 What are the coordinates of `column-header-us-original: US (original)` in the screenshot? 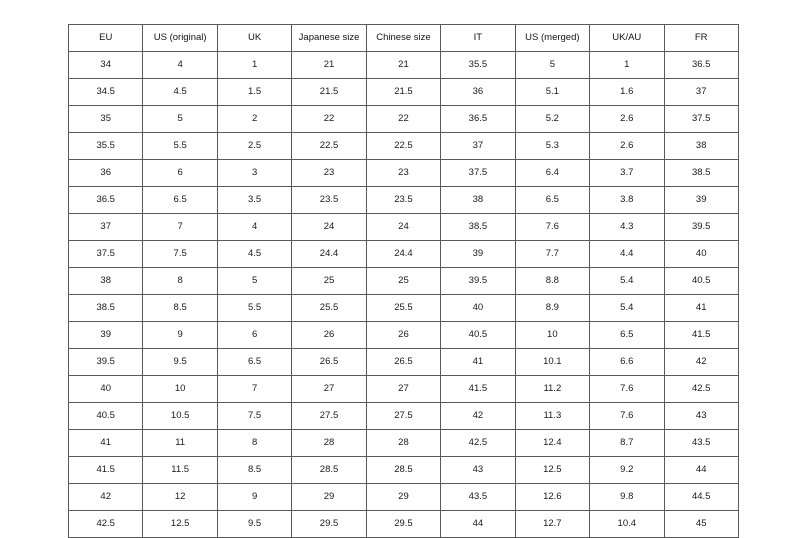 It's located at (180, 38).